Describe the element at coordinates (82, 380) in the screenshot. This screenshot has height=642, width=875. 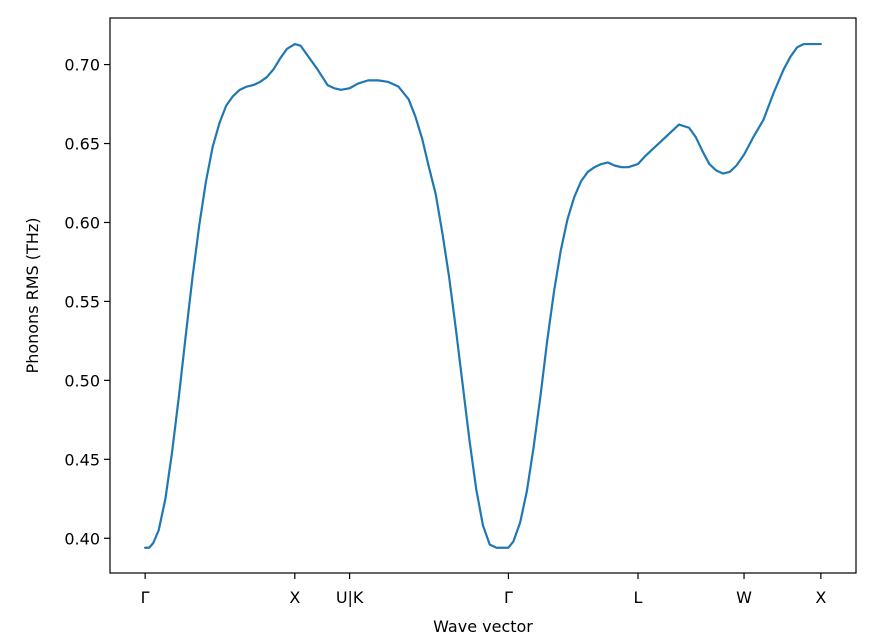
I see `y-tick-label: 0.50` at that location.